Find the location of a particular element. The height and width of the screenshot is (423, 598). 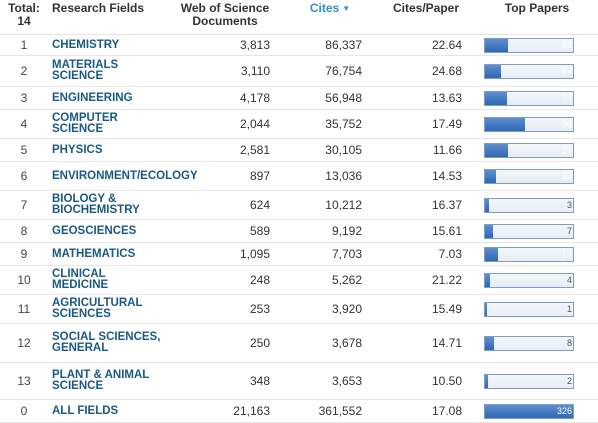

top-papers-cell: 74 is located at coordinates (537, 98).